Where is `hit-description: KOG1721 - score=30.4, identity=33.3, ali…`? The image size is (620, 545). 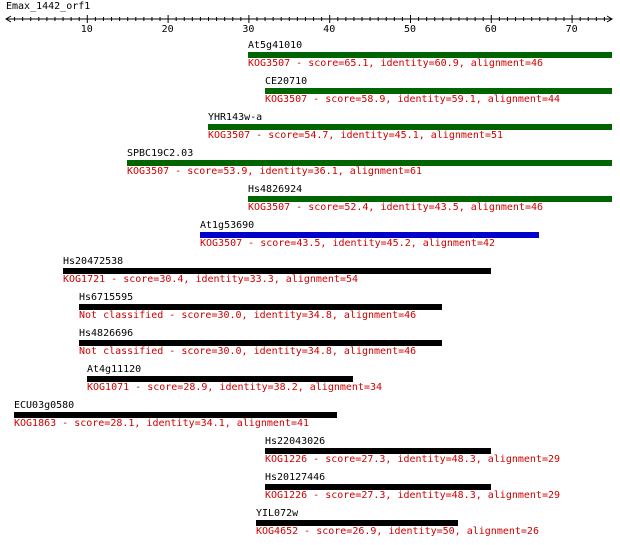
hit-description: KOG1721 - score=30.4, identity=33.3, ali… is located at coordinates (211, 279).